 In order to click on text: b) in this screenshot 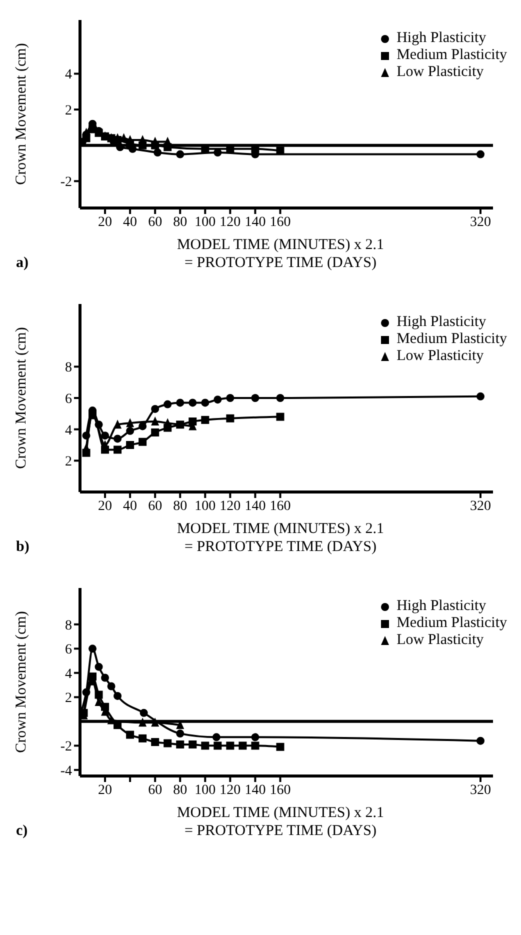, I will do `click(23, 547)`.